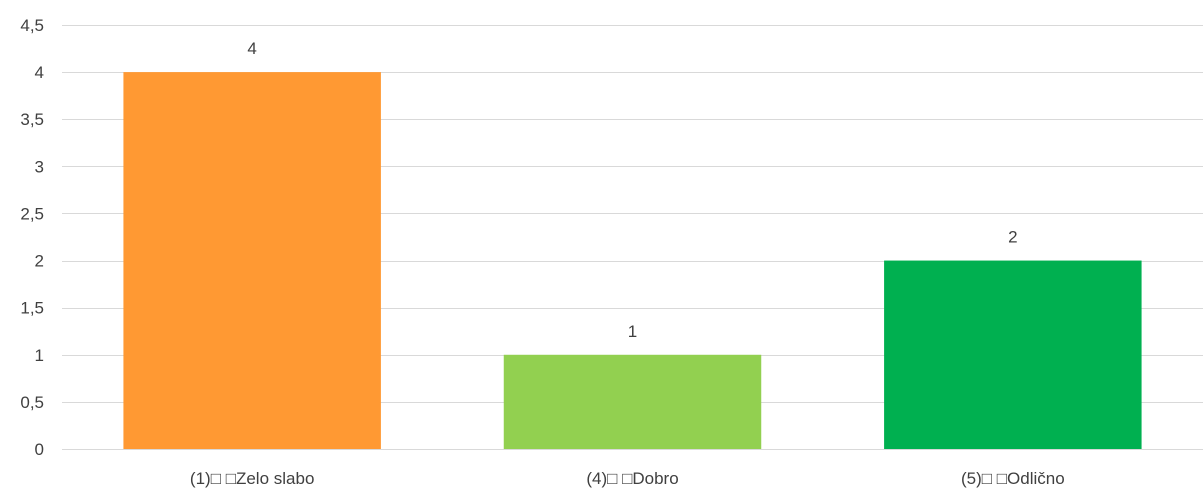 The width and height of the screenshot is (1203, 492). What do you see at coordinates (39, 261) in the screenshot?
I see `y-tick-label: 2` at bounding box center [39, 261].